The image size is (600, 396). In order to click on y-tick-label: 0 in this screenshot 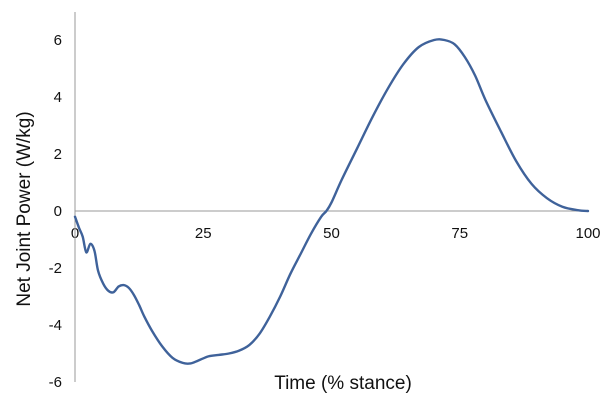, I will do `click(58, 211)`.